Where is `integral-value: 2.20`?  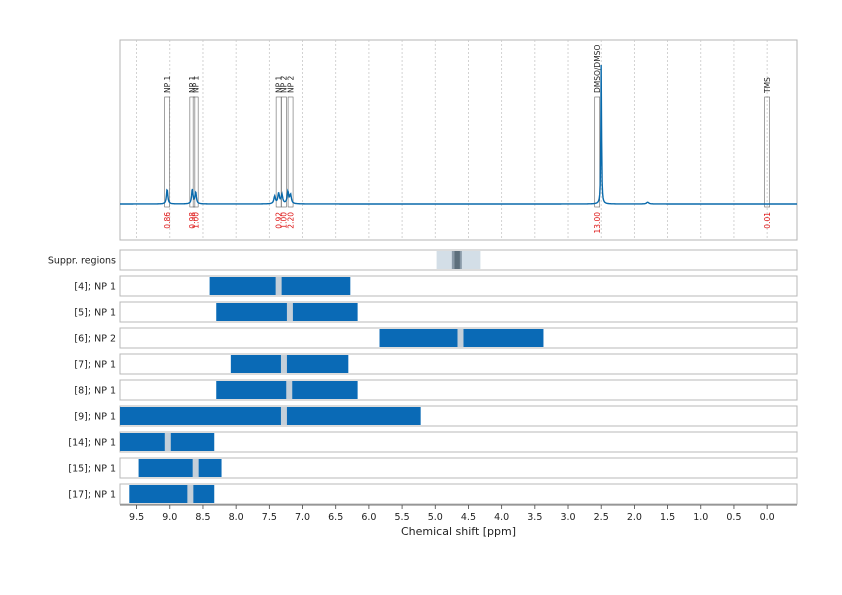 integral-value: 2.20 is located at coordinates (290, 220).